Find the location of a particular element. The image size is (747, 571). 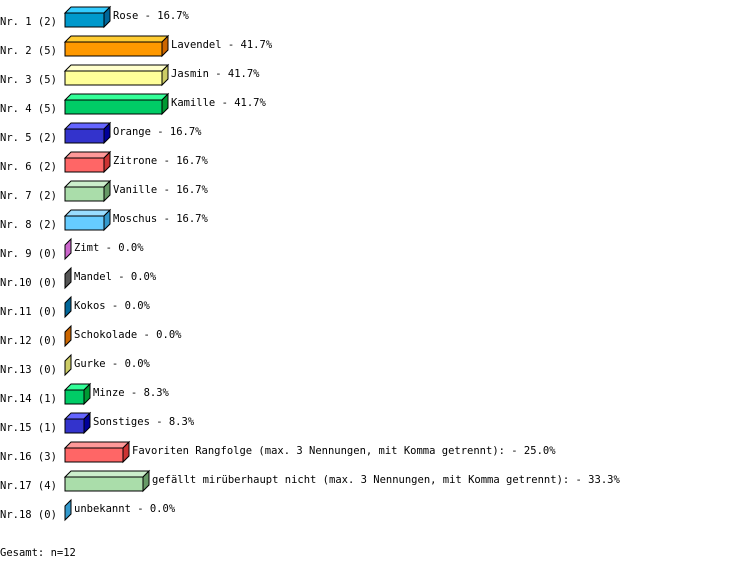

value-label: unbekannt - 0.0% is located at coordinates (125, 509).